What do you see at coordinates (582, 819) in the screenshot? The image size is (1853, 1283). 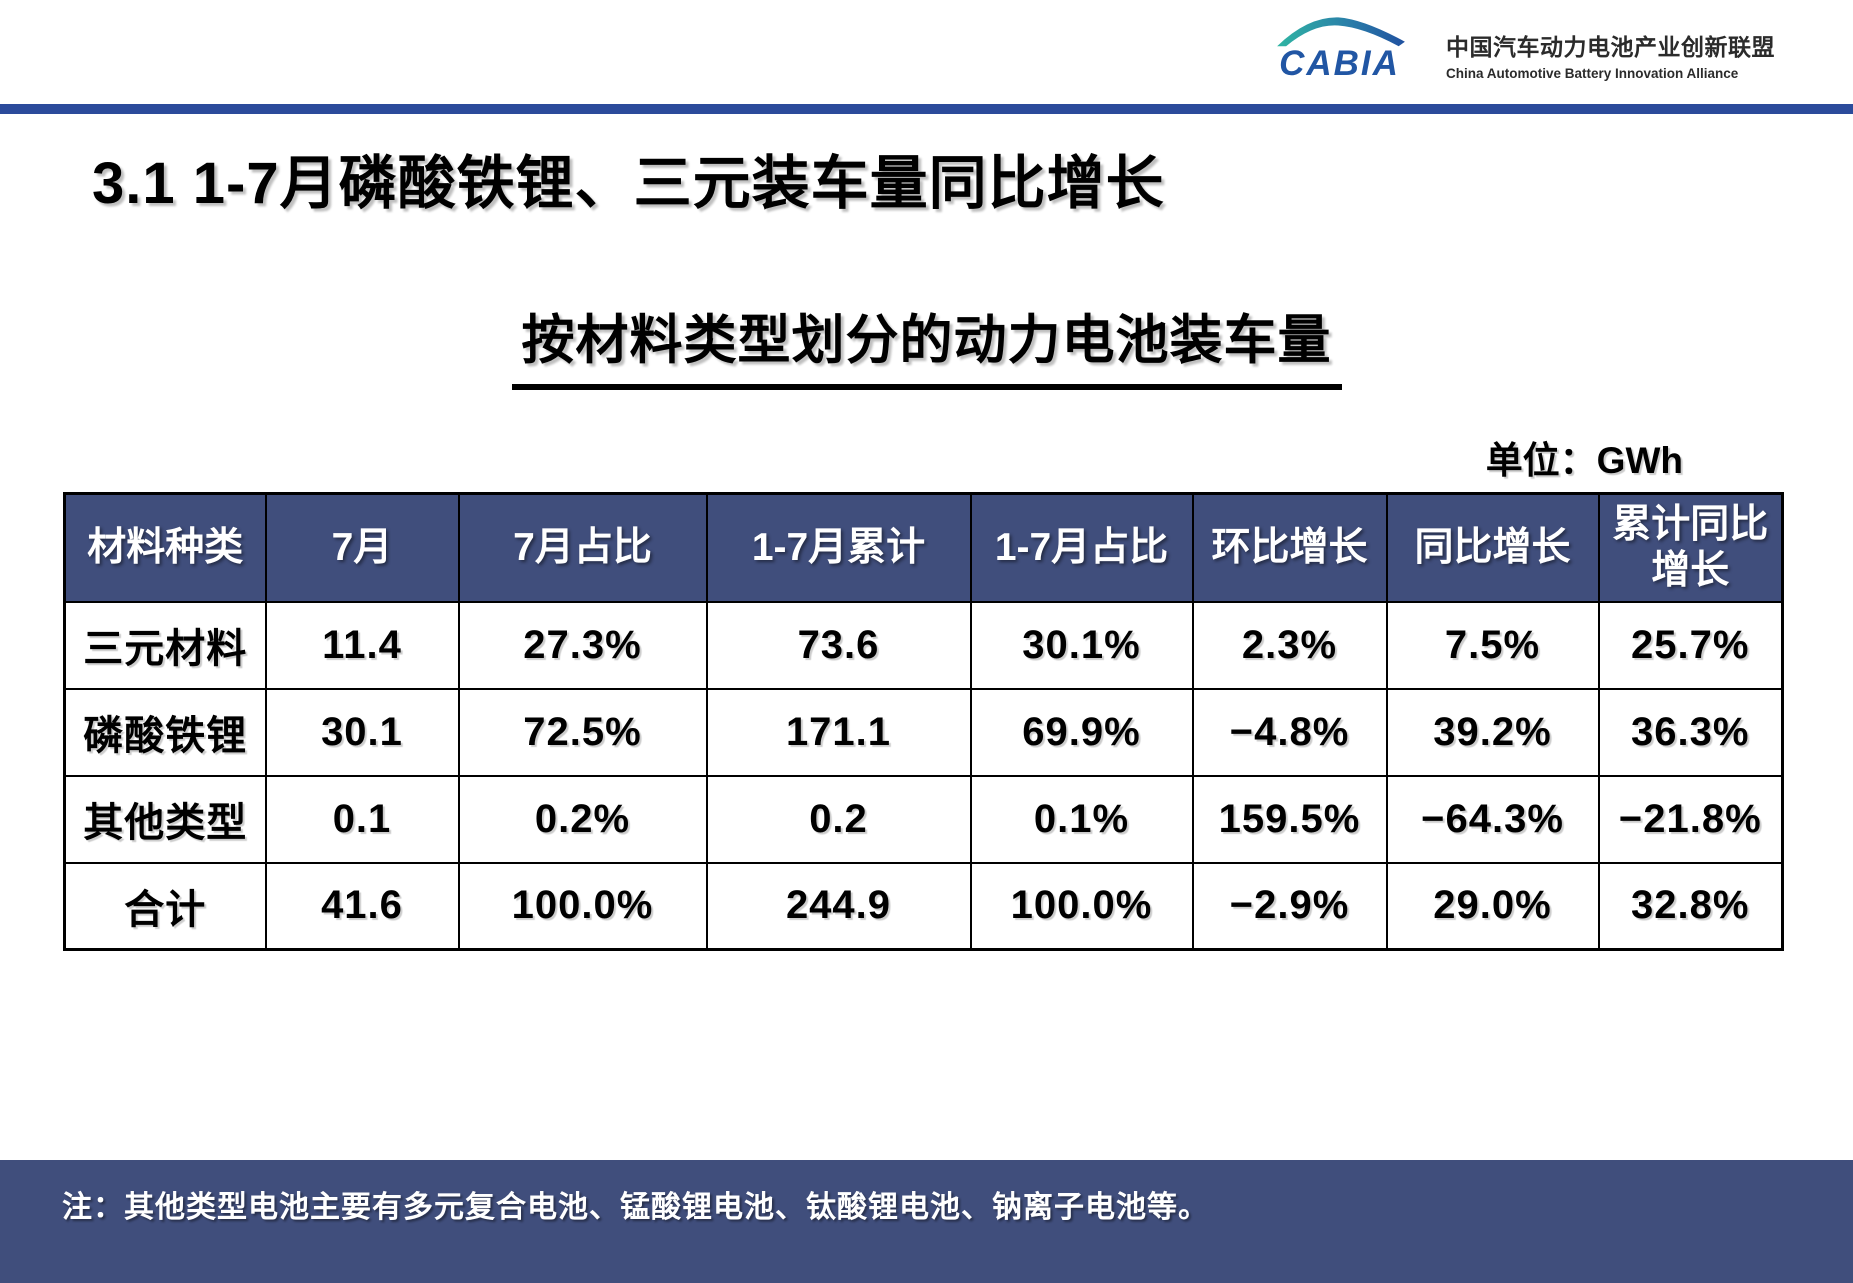 I see `table-cell: 0.2%` at bounding box center [582, 819].